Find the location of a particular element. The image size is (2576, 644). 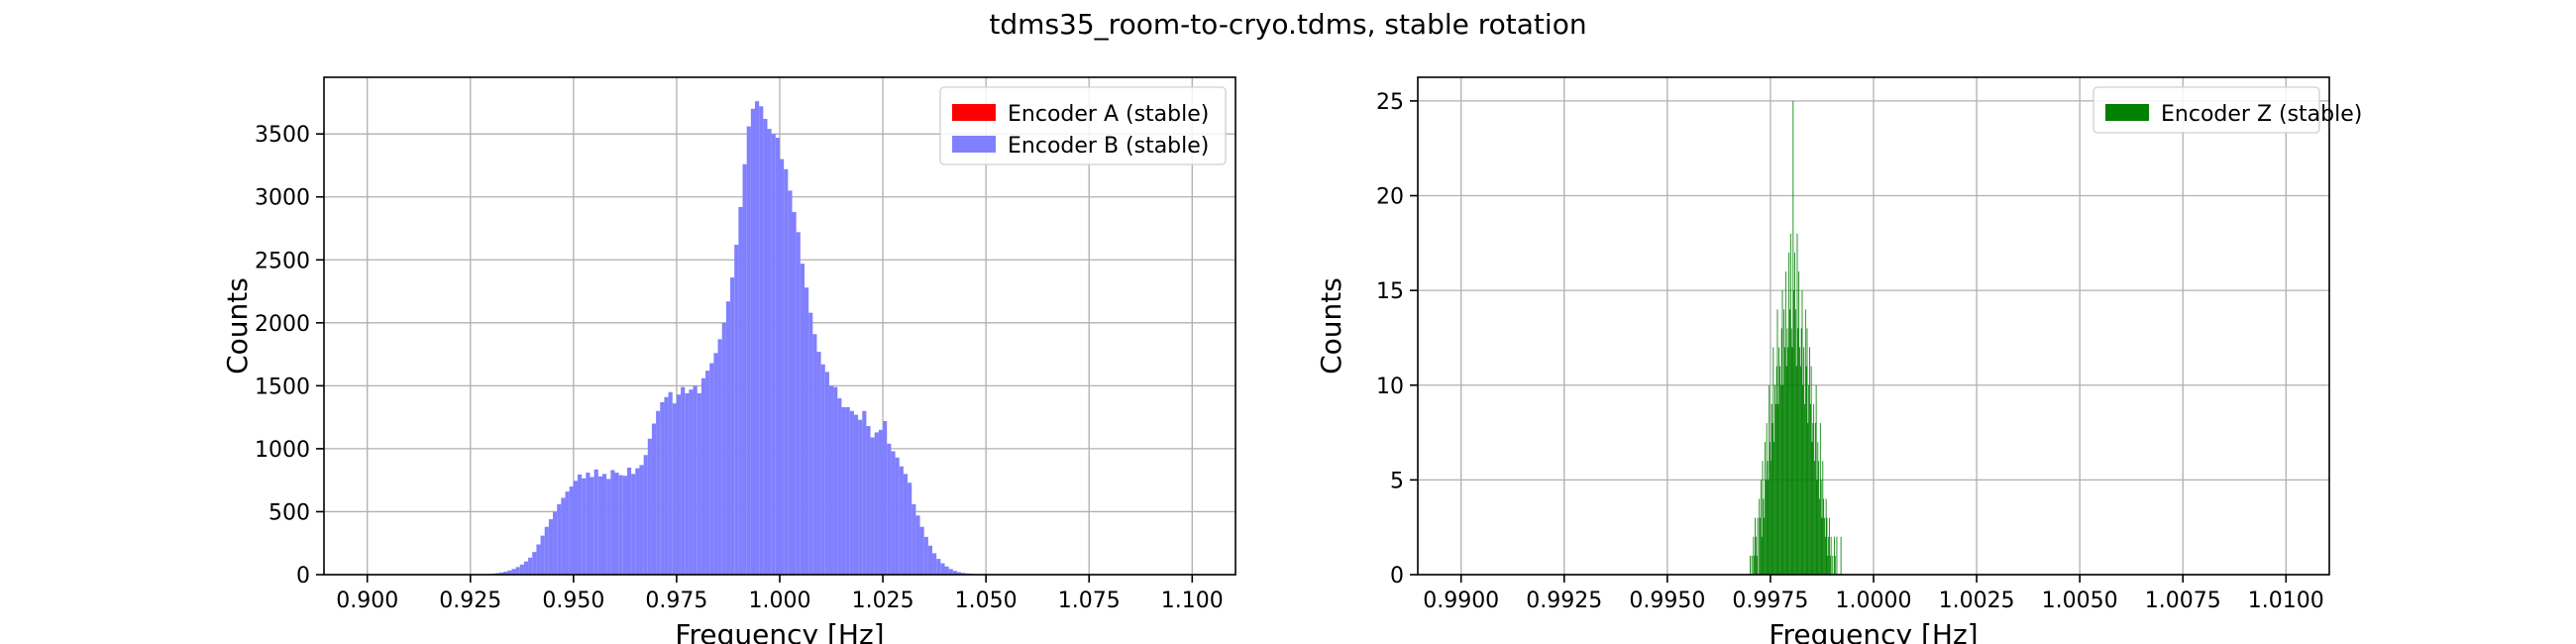

y-tick-label: 1500 is located at coordinates (283, 387).